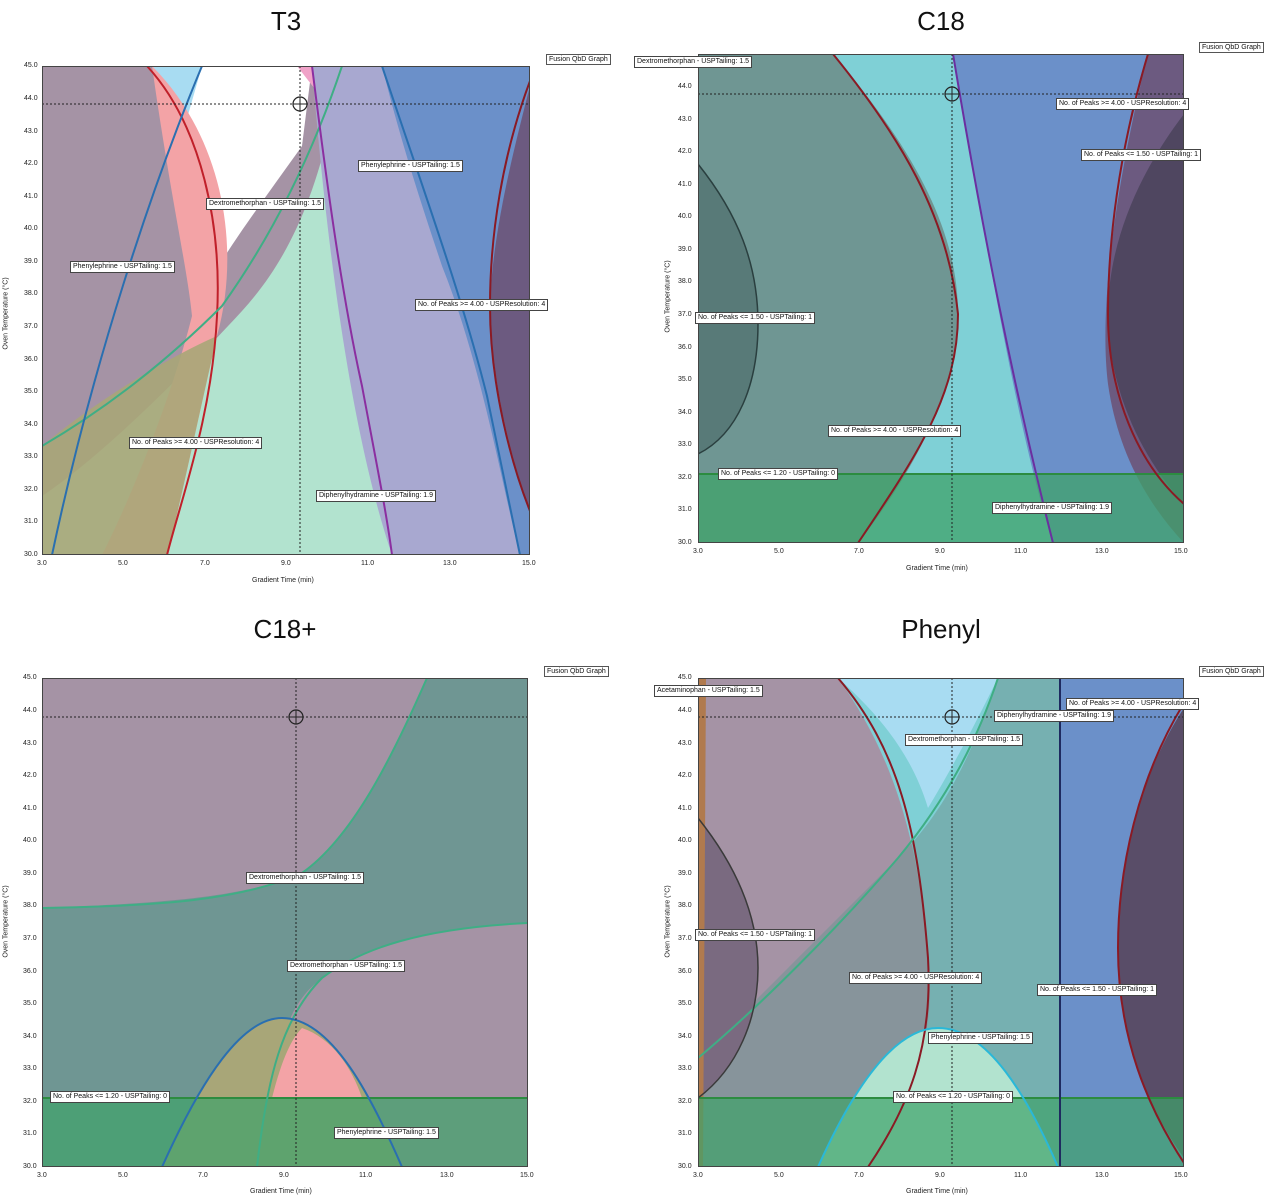  Describe the element at coordinates (941, 21) in the screenshot. I see `panel-title: C18` at that location.